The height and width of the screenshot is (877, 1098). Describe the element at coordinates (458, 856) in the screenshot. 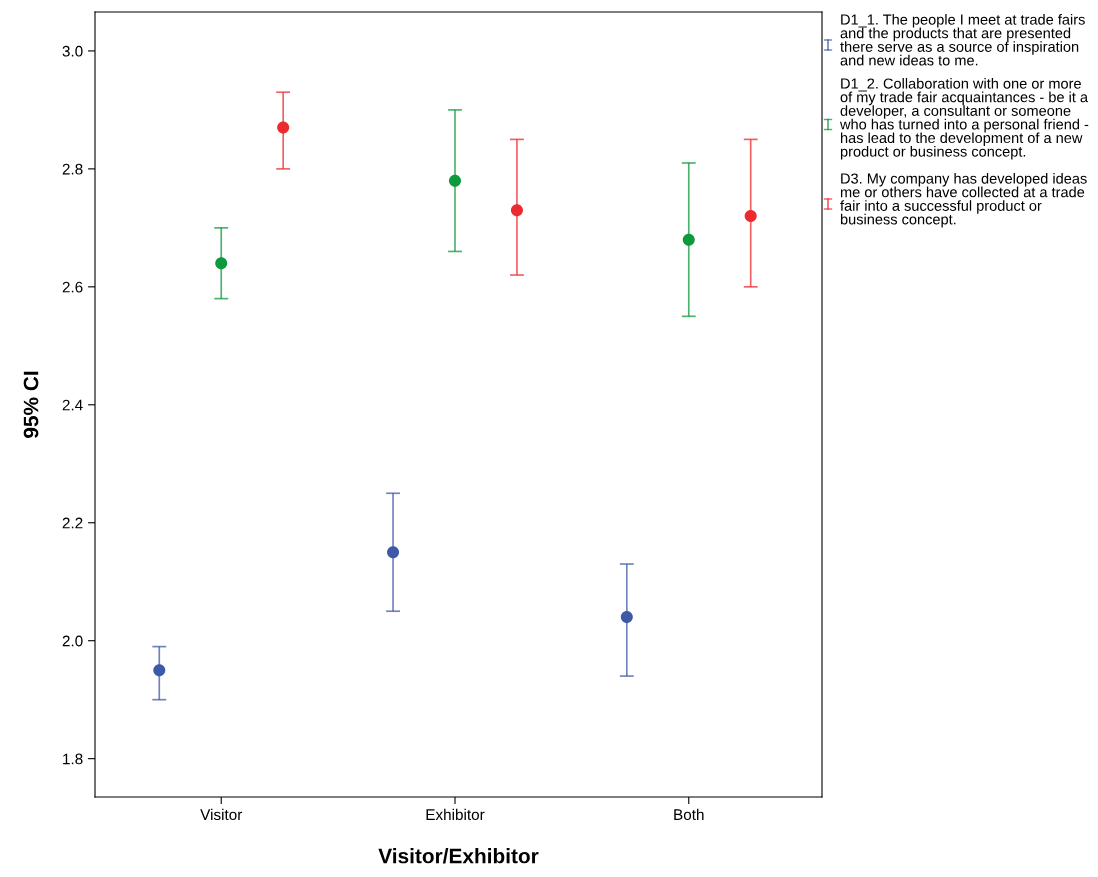

I see `x-axis-title: Visitor/Exhibitor` at that location.